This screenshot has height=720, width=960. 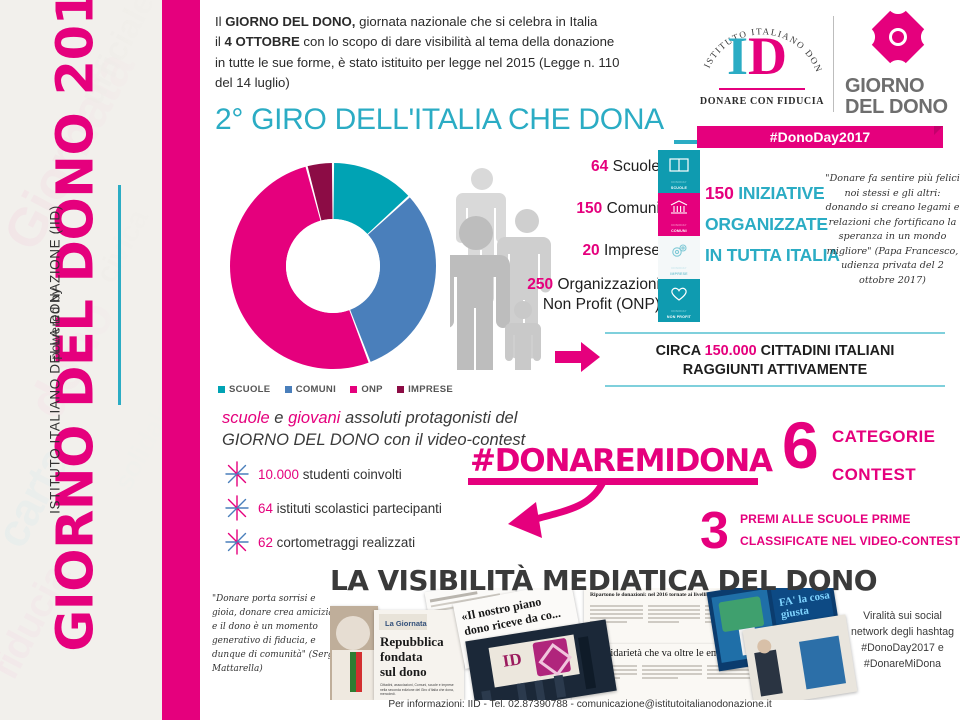 I want to click on bullet-text: studenti coinvolti, so click(x=350, y=474).